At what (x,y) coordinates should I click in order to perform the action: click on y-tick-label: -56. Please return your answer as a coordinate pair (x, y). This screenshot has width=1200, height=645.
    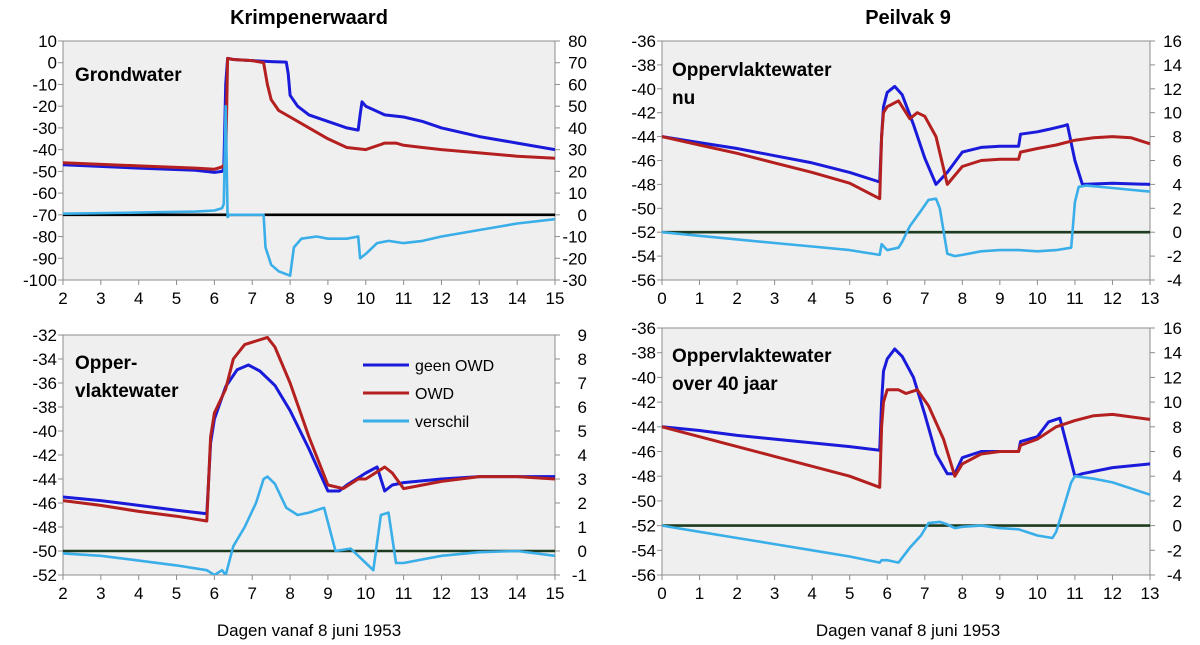
    Looking at the image, I should click on (643, 575).